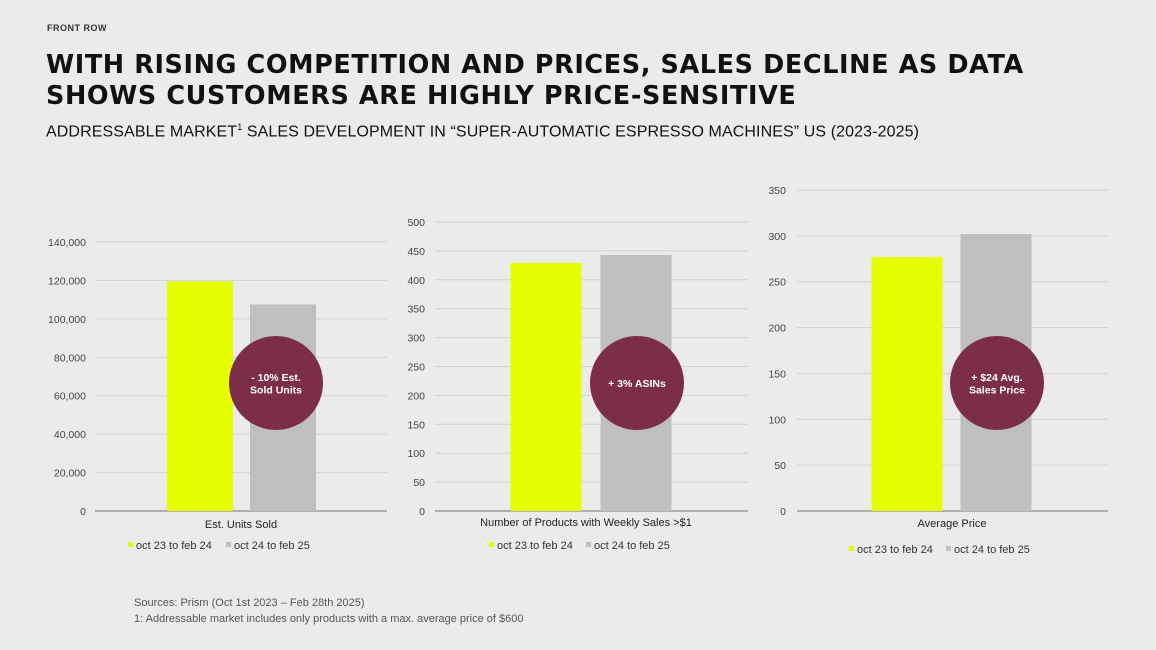  What do you see at coordinates (142, 132) in the screenshot?
I see `subtitle-text: ADDRESSABLE MARKET` at bounding box center [142, 132].